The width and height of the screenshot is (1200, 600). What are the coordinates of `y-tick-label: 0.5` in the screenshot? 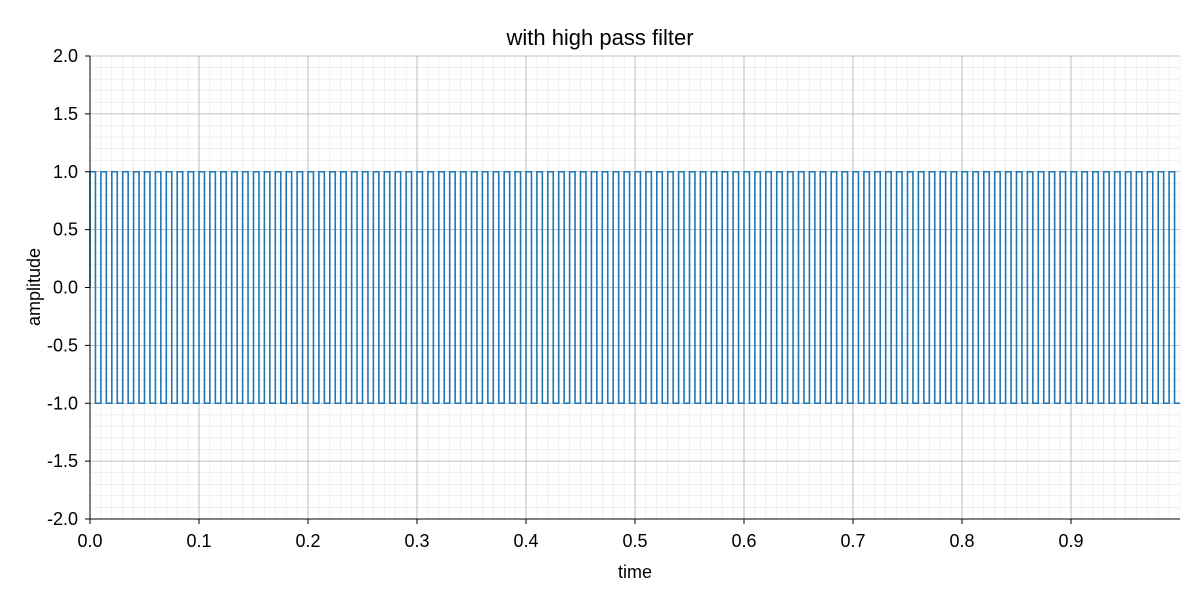 It's located at (65, 230).